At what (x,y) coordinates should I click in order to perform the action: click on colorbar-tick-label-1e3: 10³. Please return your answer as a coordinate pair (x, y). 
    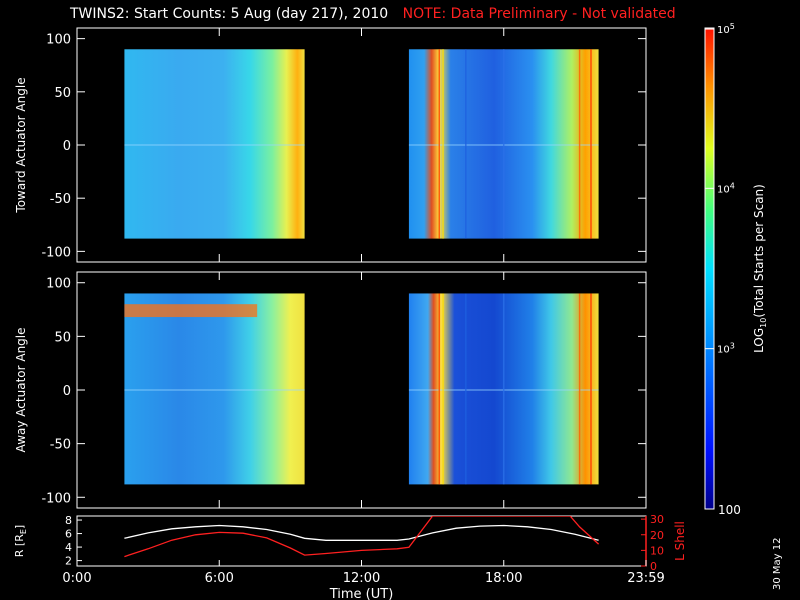
    Looking at the image, I should click on (726, 349).